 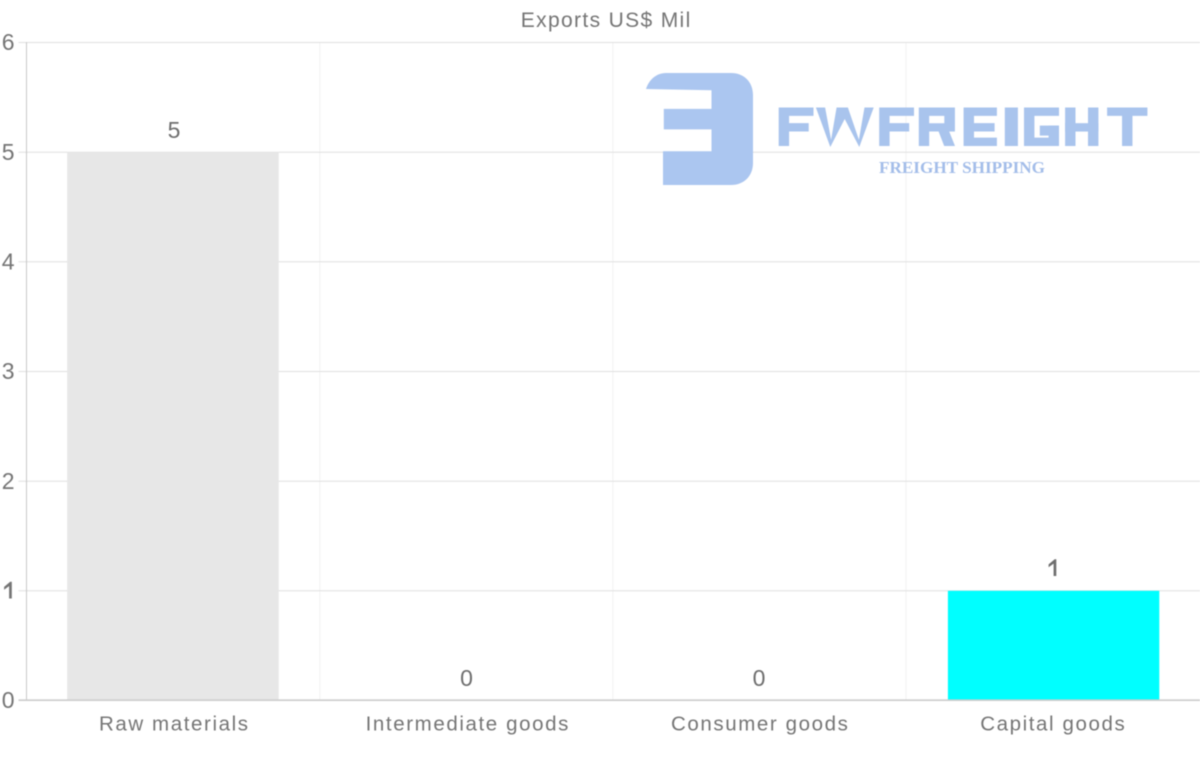 What do you see at coordinates (8, 42) in the screenshot?
I see `svg-text: 6` at bounding box center [8, 42].